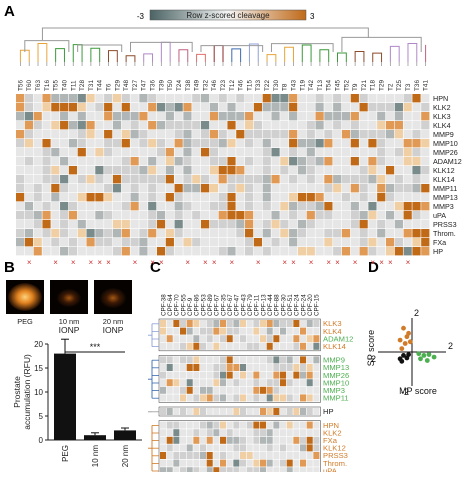  Describe the element at coordinates (56, 85) in the screenshot. I see `col-label: T55` at that location.